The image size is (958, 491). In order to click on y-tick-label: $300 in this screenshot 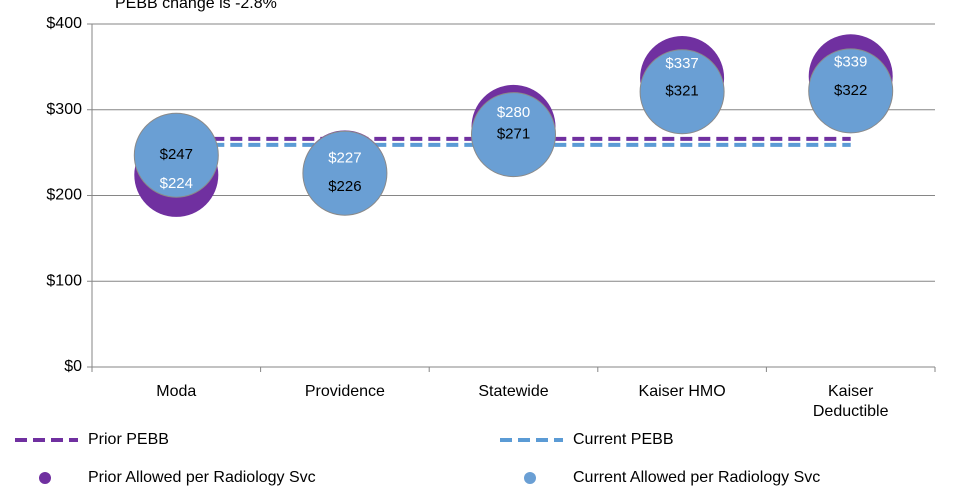, I will do `click(64, 109)`.